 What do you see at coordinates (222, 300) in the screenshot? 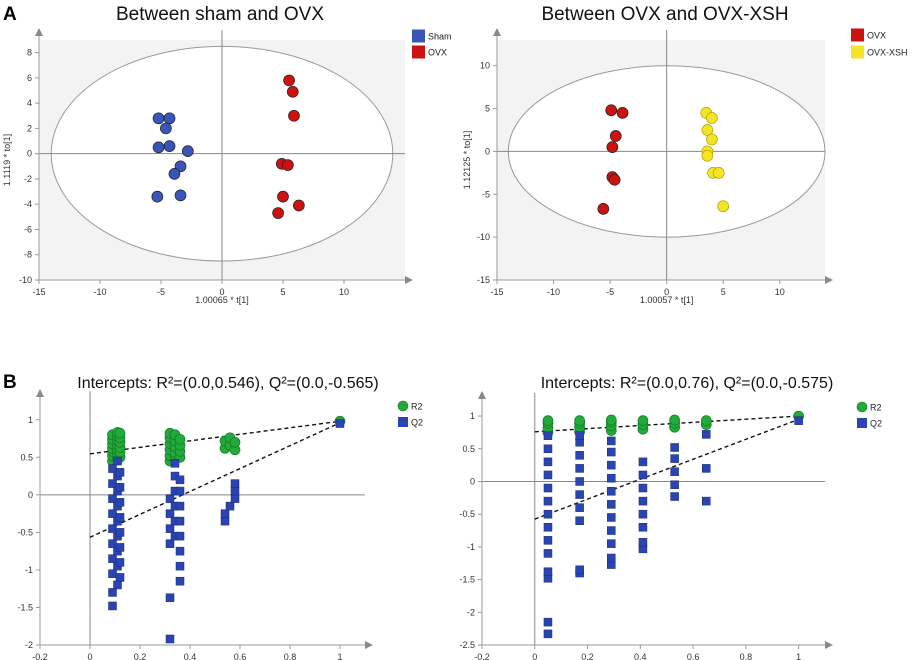
I see `x-axis-label: 1.00065 * t[1]` at bounding box center [222, 300].